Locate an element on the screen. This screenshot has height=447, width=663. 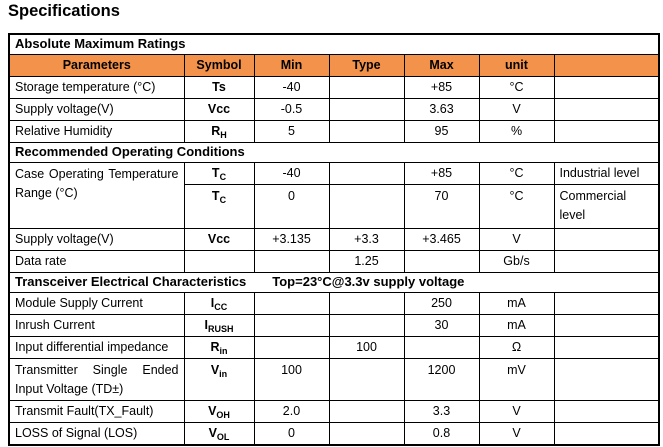
max-cell: +85 is located at coordinates (441, 173).